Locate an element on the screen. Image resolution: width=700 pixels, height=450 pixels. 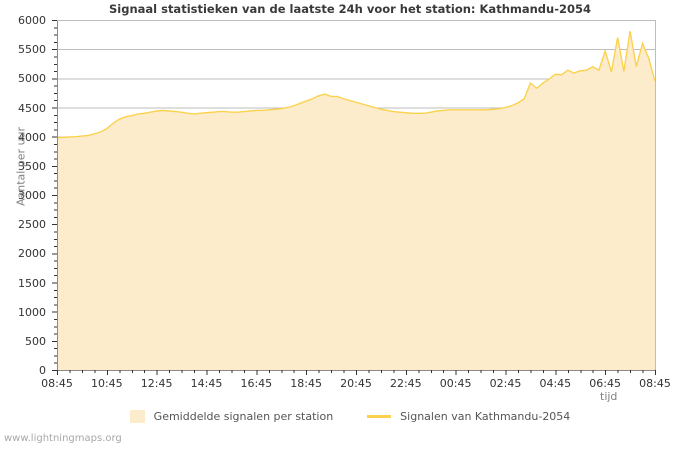
x-axis-title: tijd is located at coordinates (609, 396).